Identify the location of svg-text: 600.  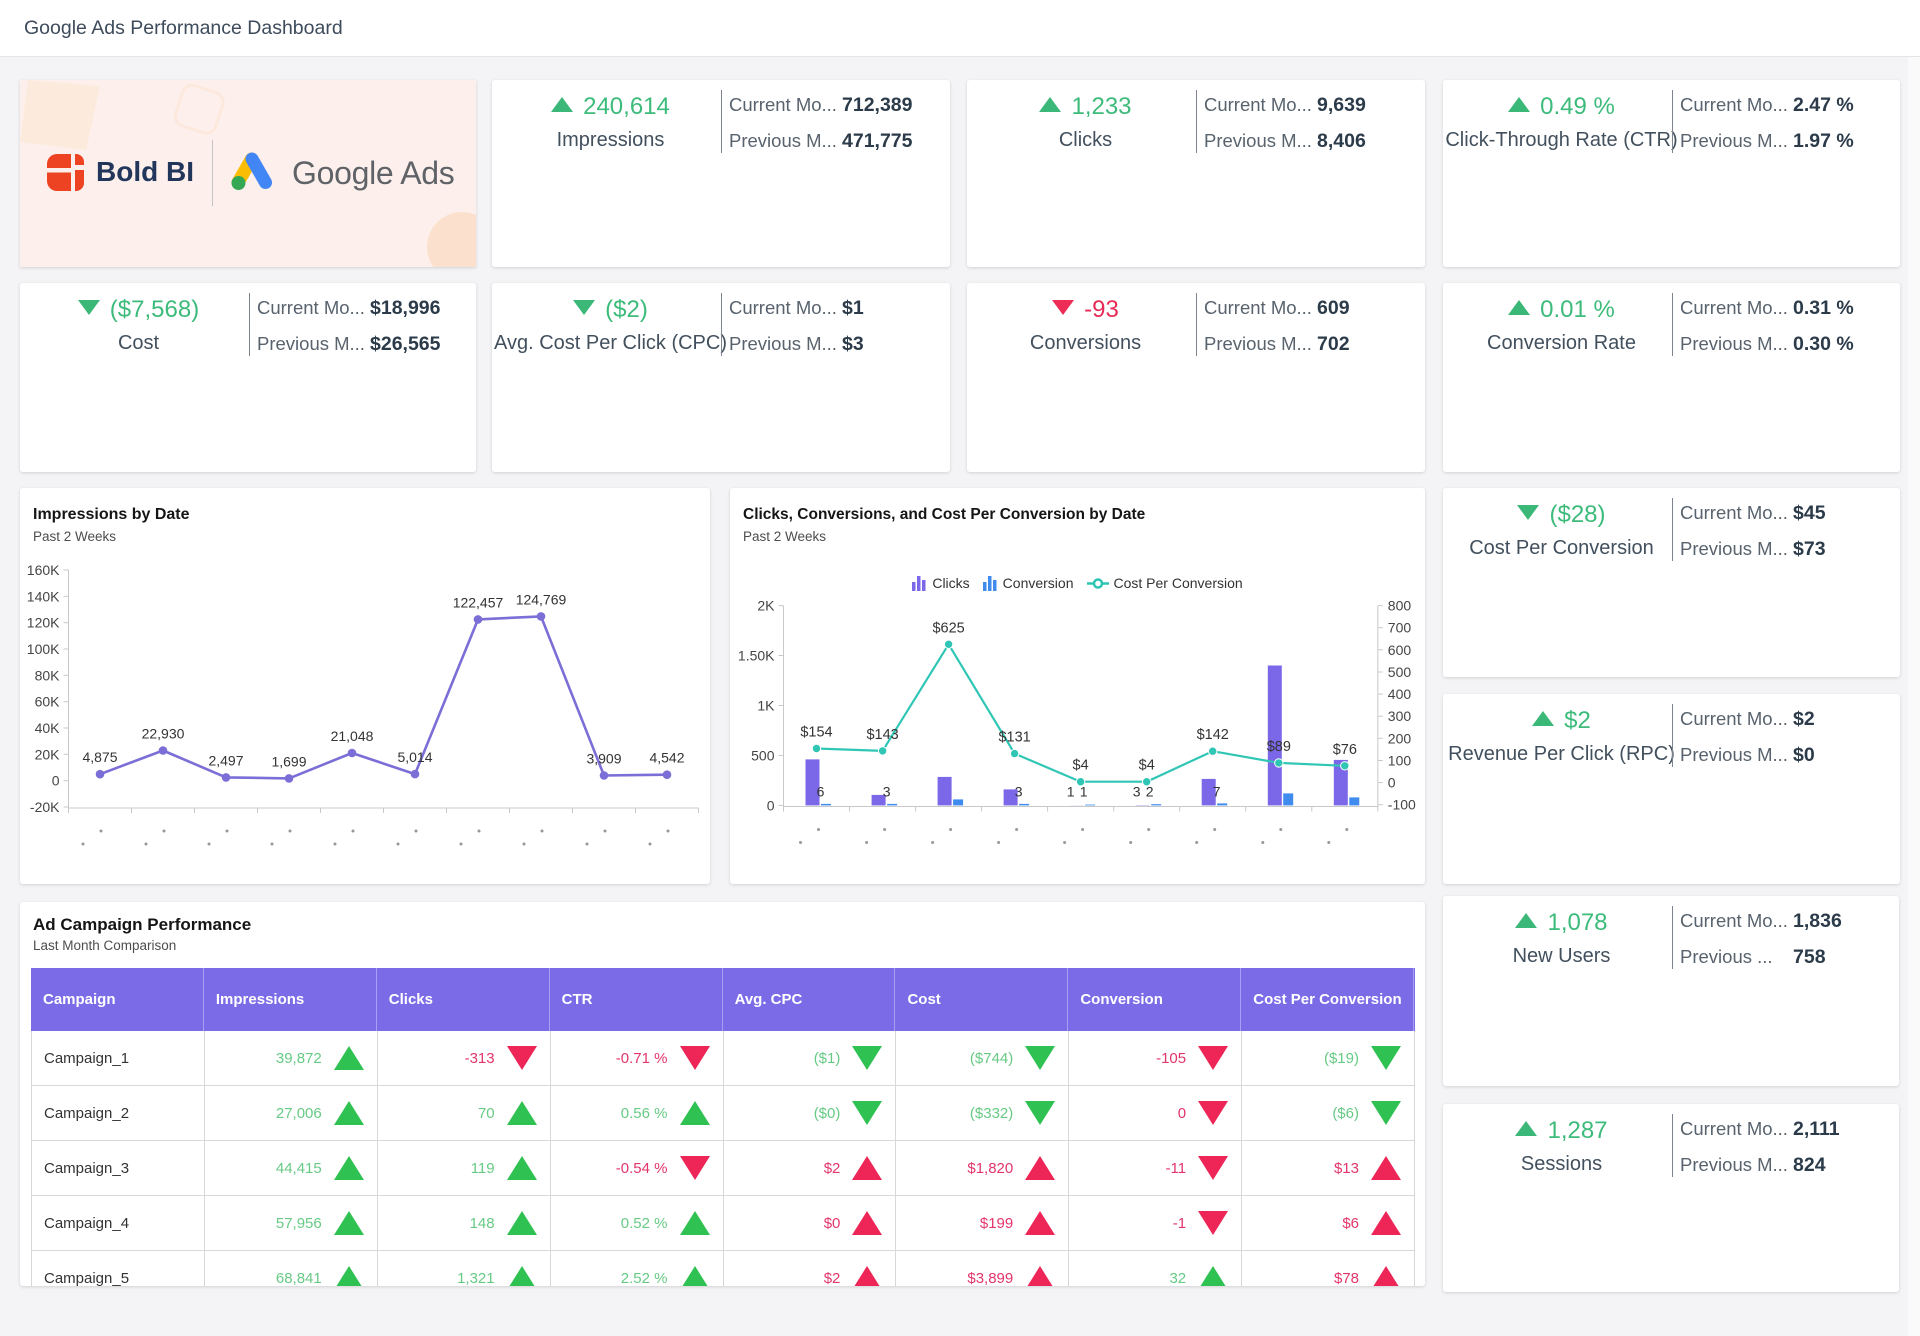
(1400, 650).